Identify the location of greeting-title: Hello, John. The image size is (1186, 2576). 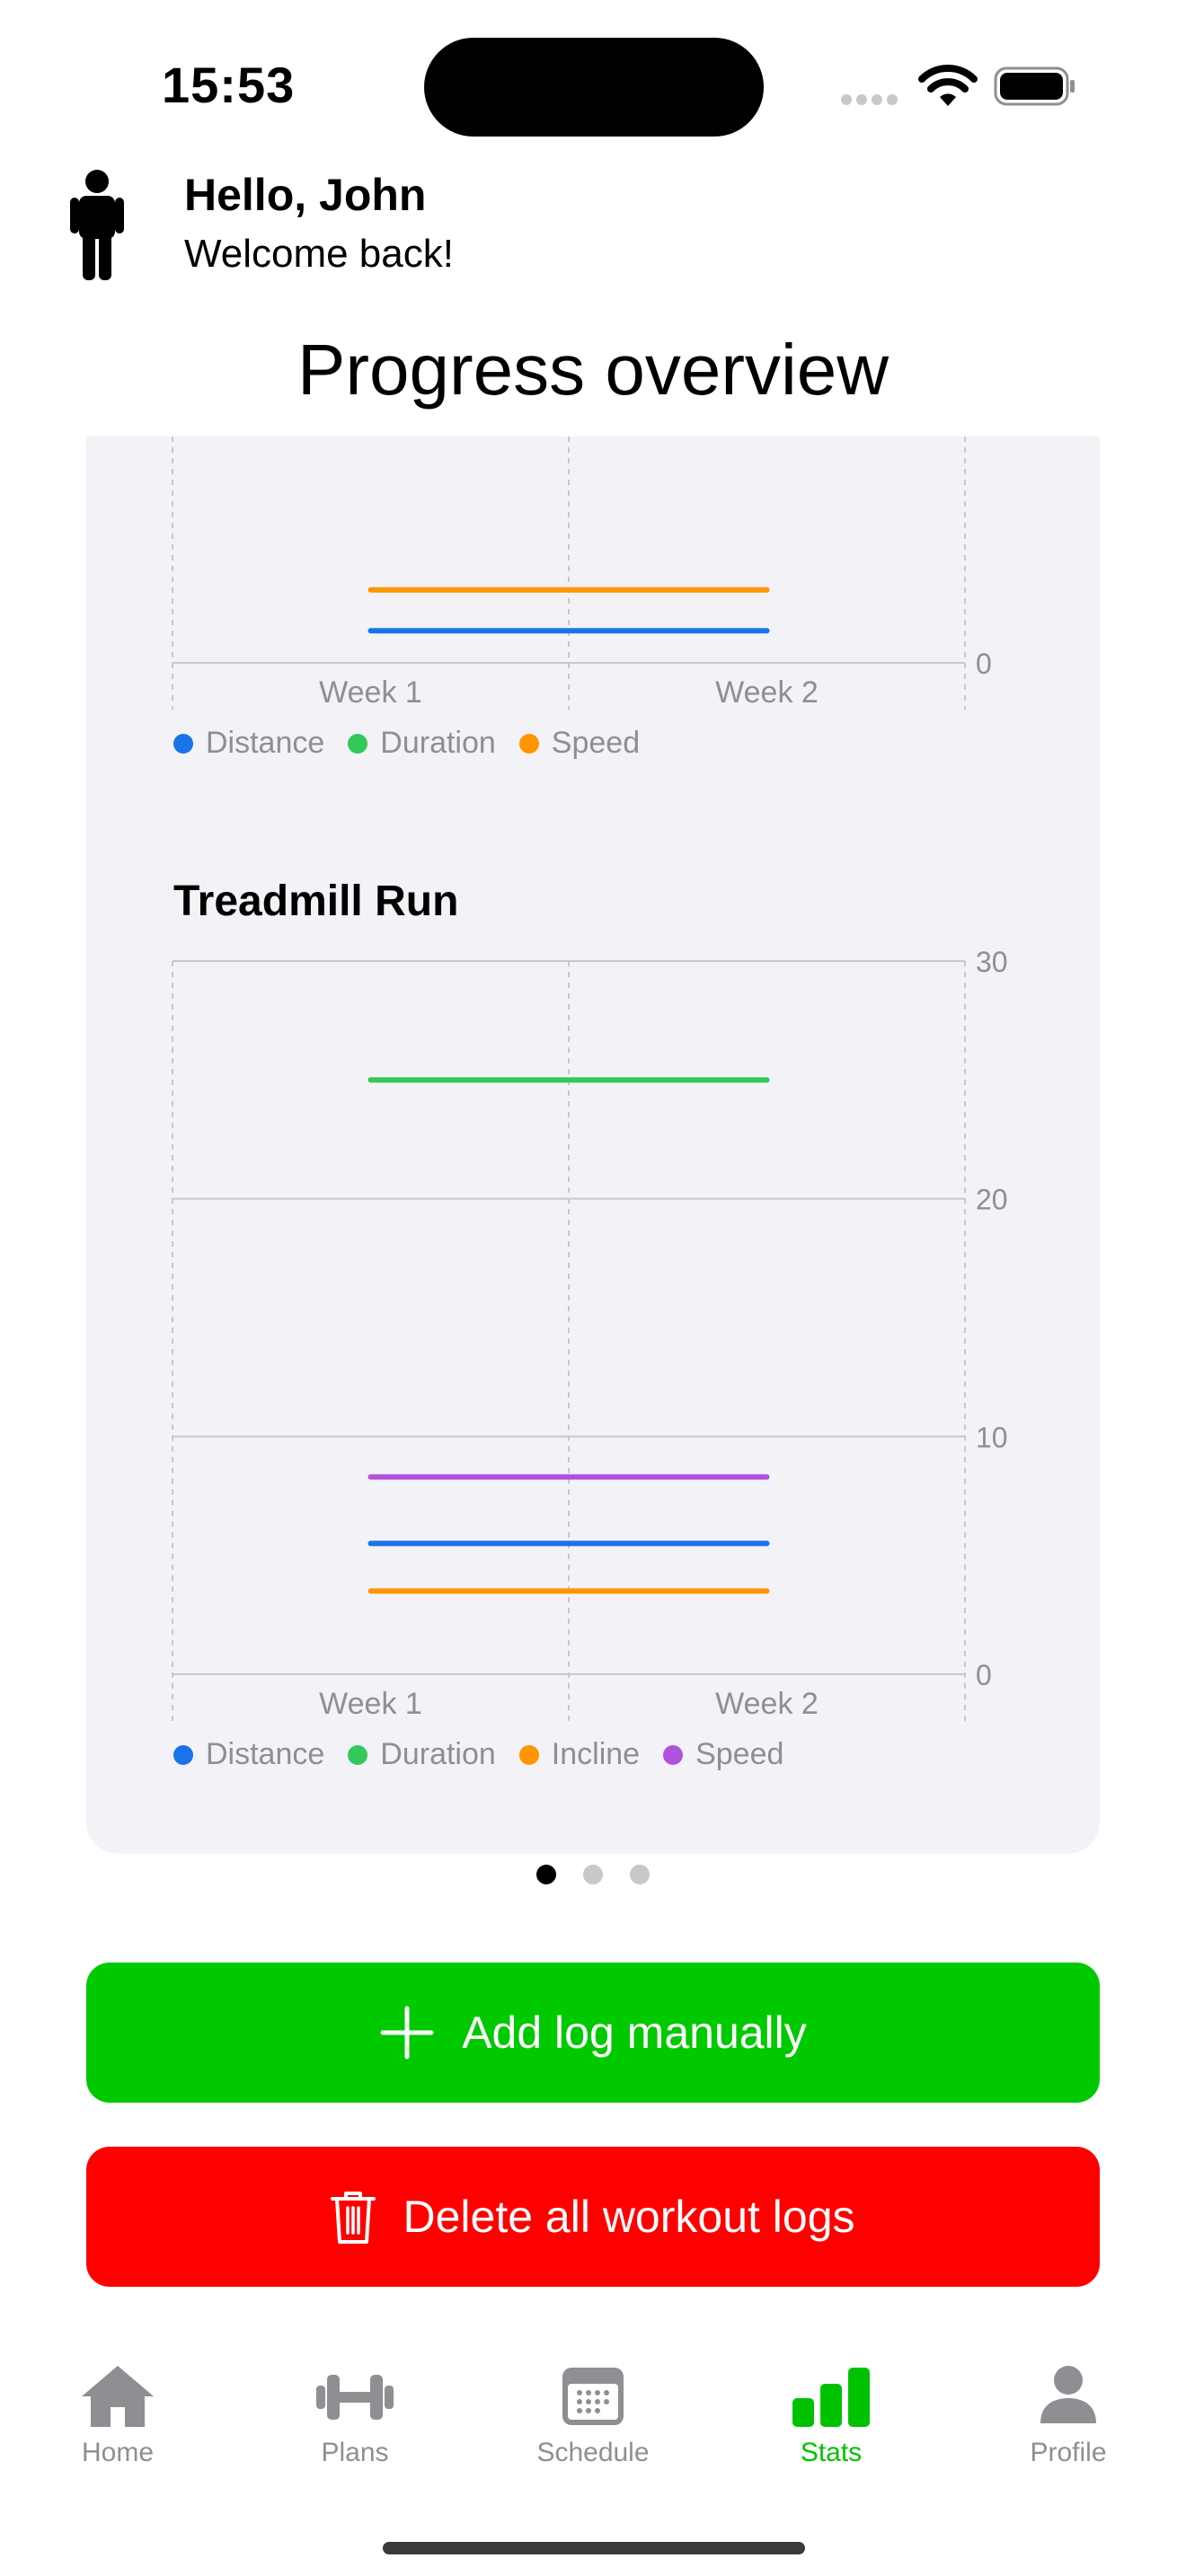
(305, 195).